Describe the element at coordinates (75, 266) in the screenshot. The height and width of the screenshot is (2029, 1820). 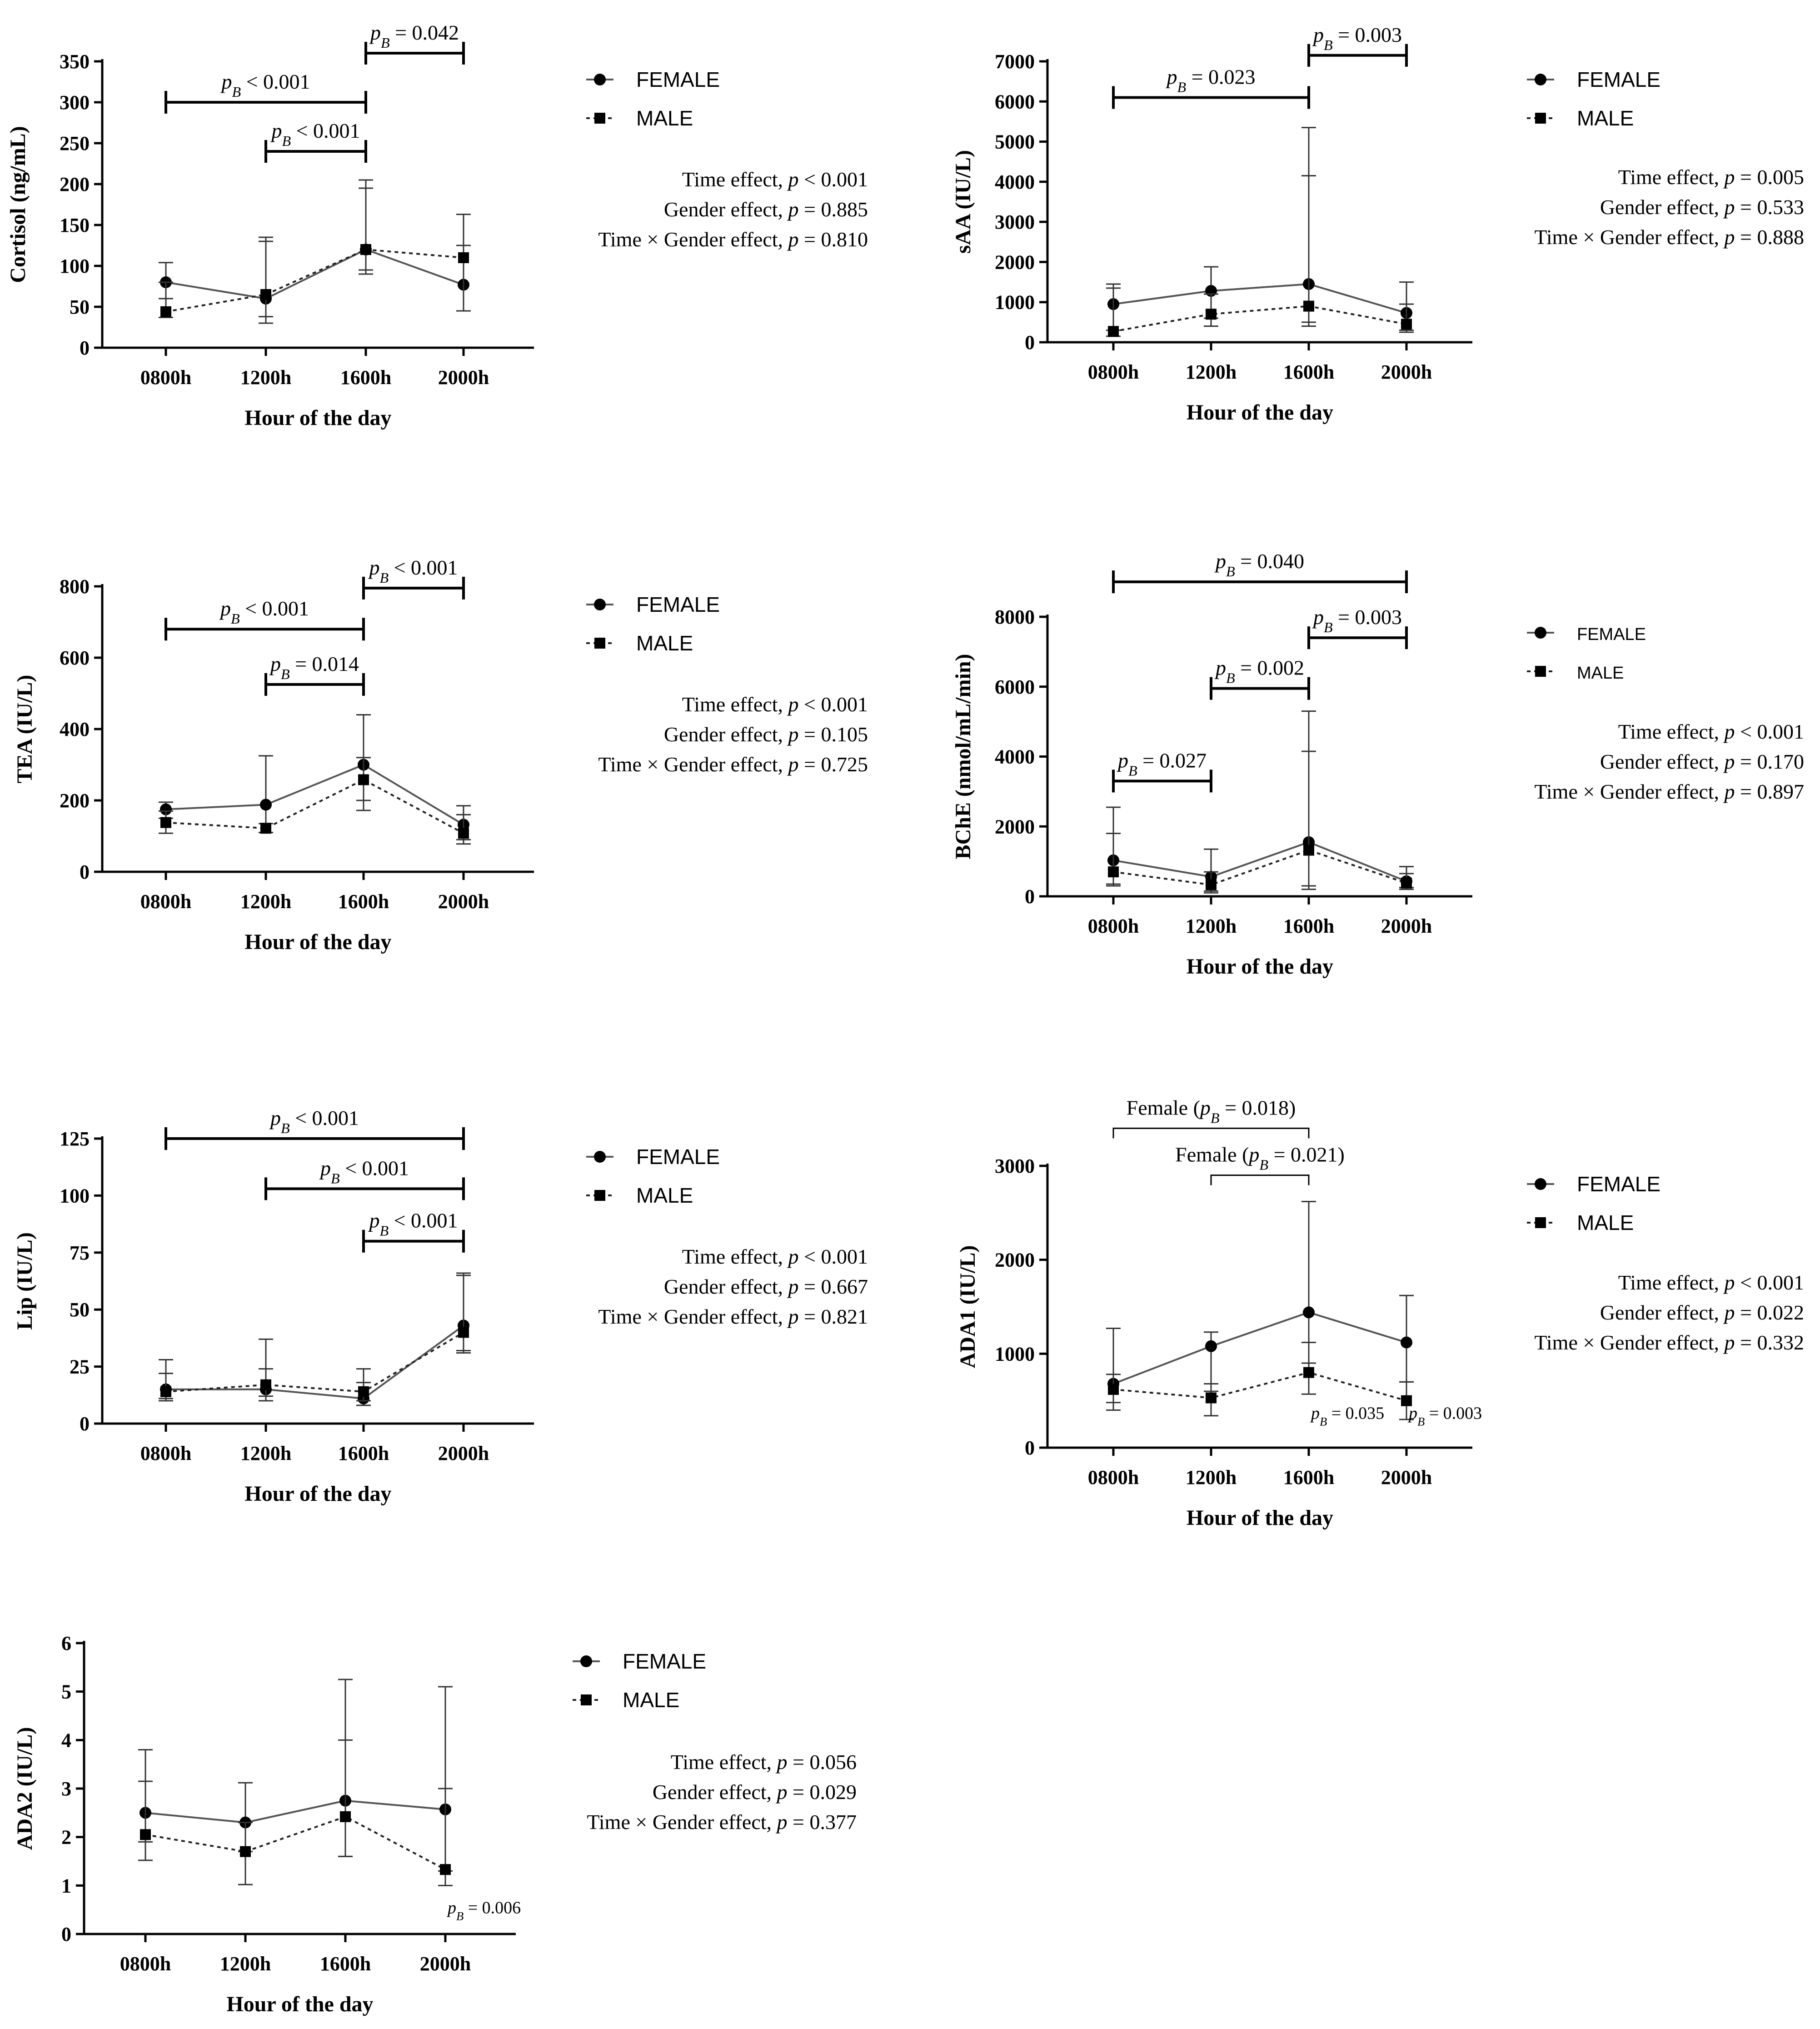
I see `y-tick-label: 100` at that location.